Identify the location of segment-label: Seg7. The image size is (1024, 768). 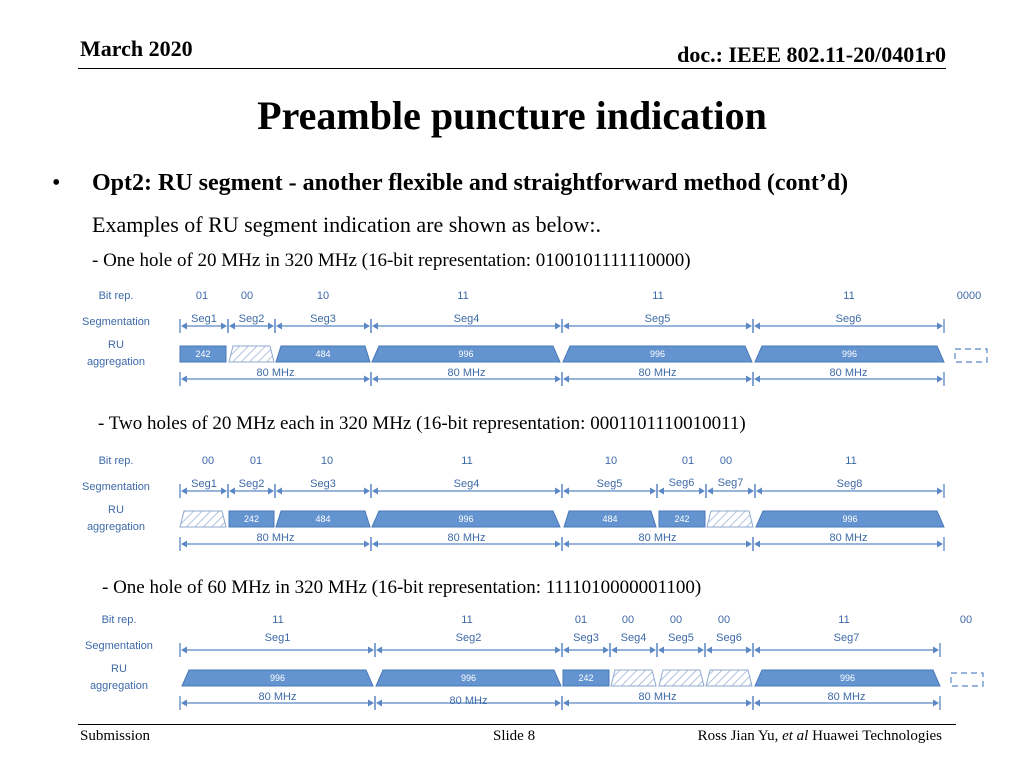
(731, 483).